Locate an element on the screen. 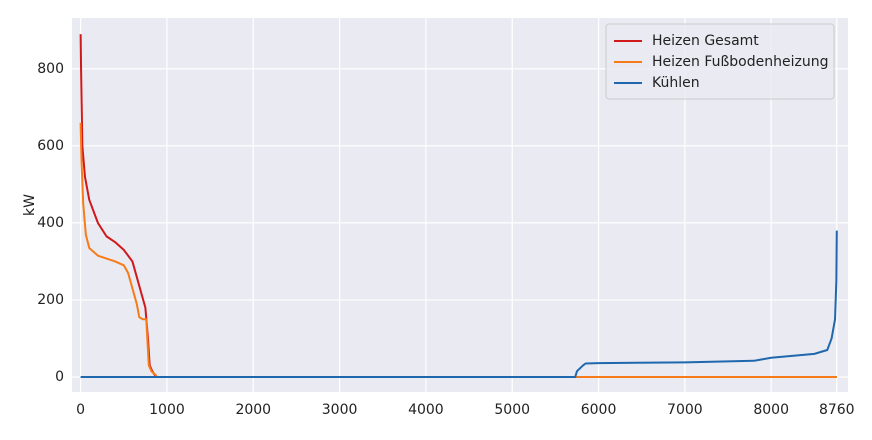 This screenshot has width=872, height=440. x-tick-label: 8000 is located at coordinates (771, 410).